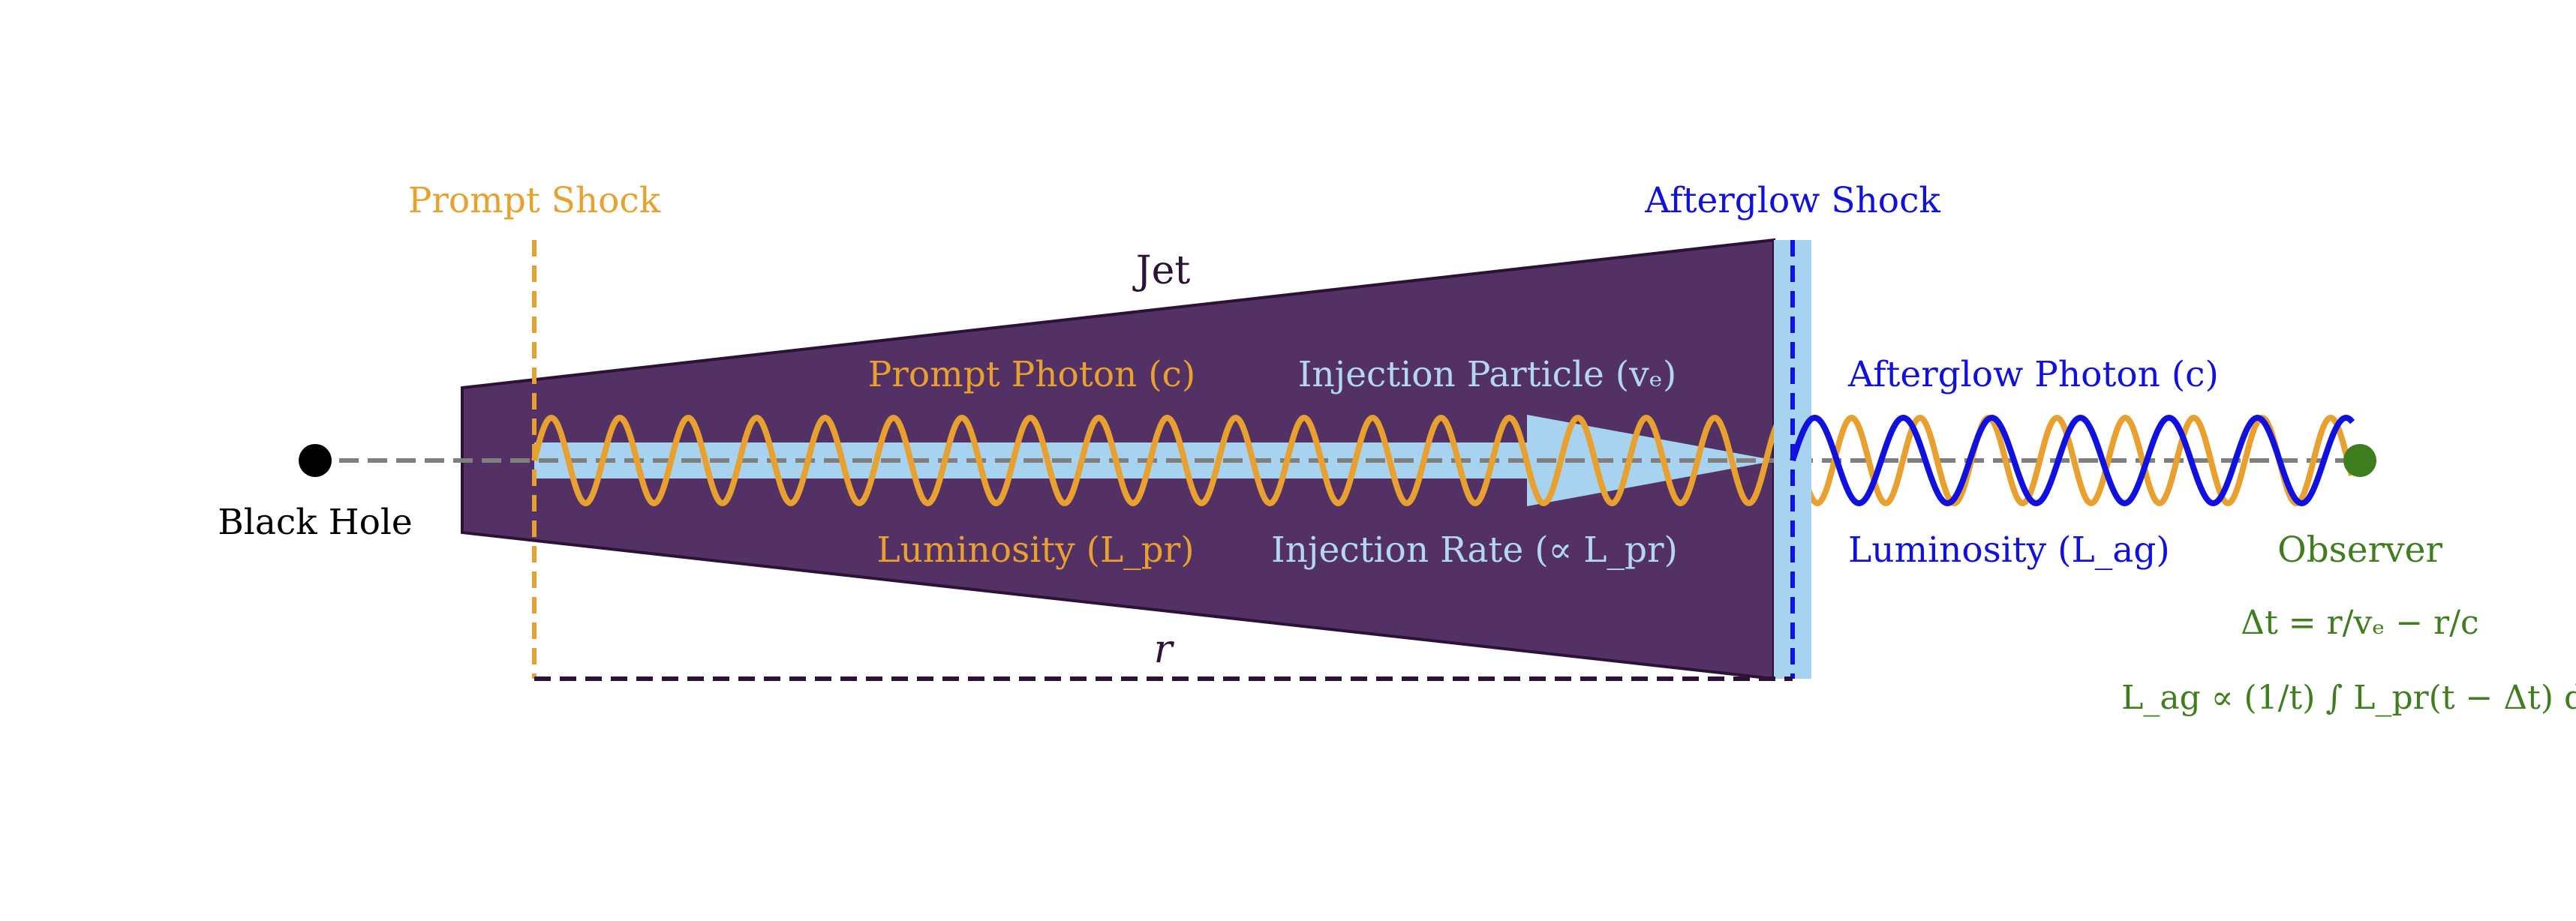  I want to click on black-hole-dot, so click(315, 460).